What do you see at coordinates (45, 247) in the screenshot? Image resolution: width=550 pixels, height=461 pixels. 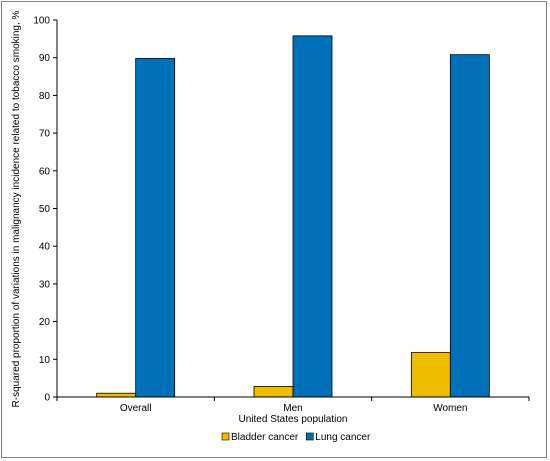 I see `y-tick-label: 40` at bounding box center [45, 247].